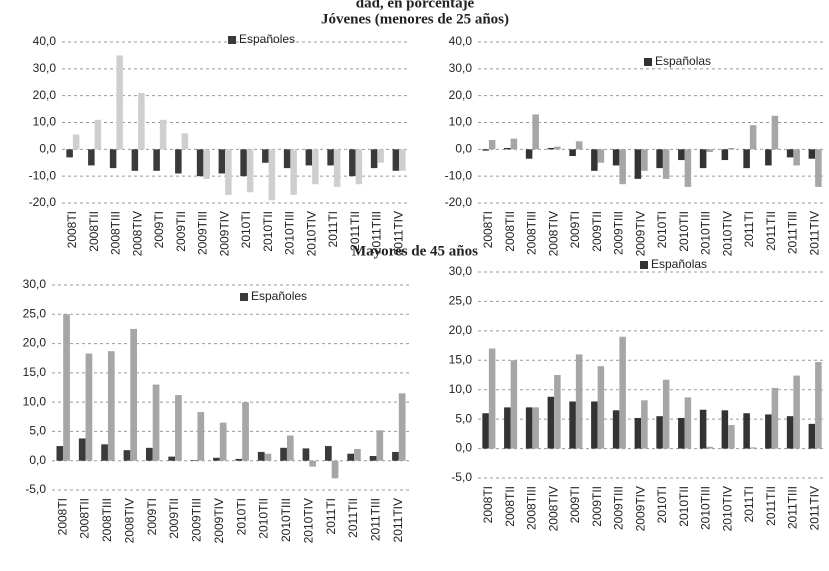 Image resolution: width=829 pixels, height=571 pixels. I want to click on y-tick-label: 0,0, so click(37, 460).